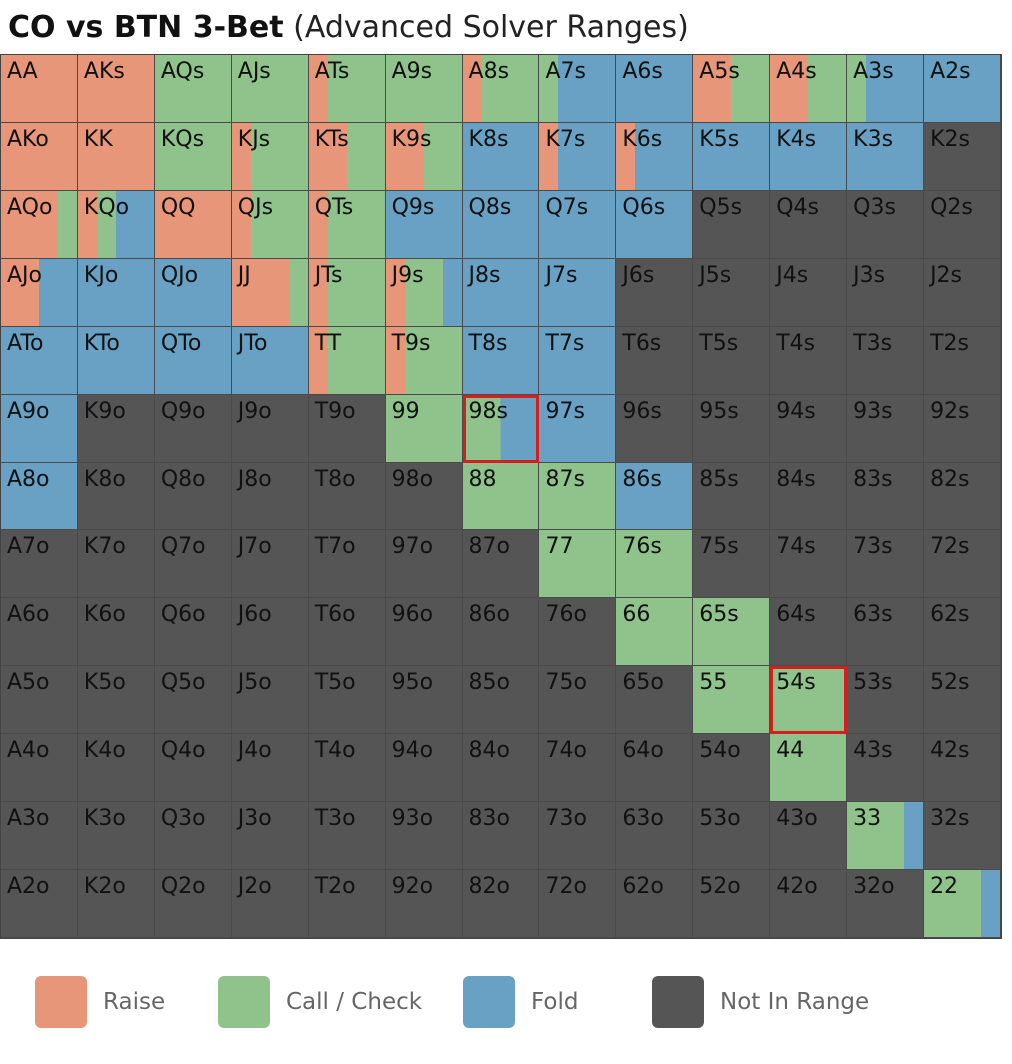 The image size is (1012, 1064). Describe the element at coordinates (270, 292) in the screenshot. I see `hand-cell-JJ: JJ` at that location.